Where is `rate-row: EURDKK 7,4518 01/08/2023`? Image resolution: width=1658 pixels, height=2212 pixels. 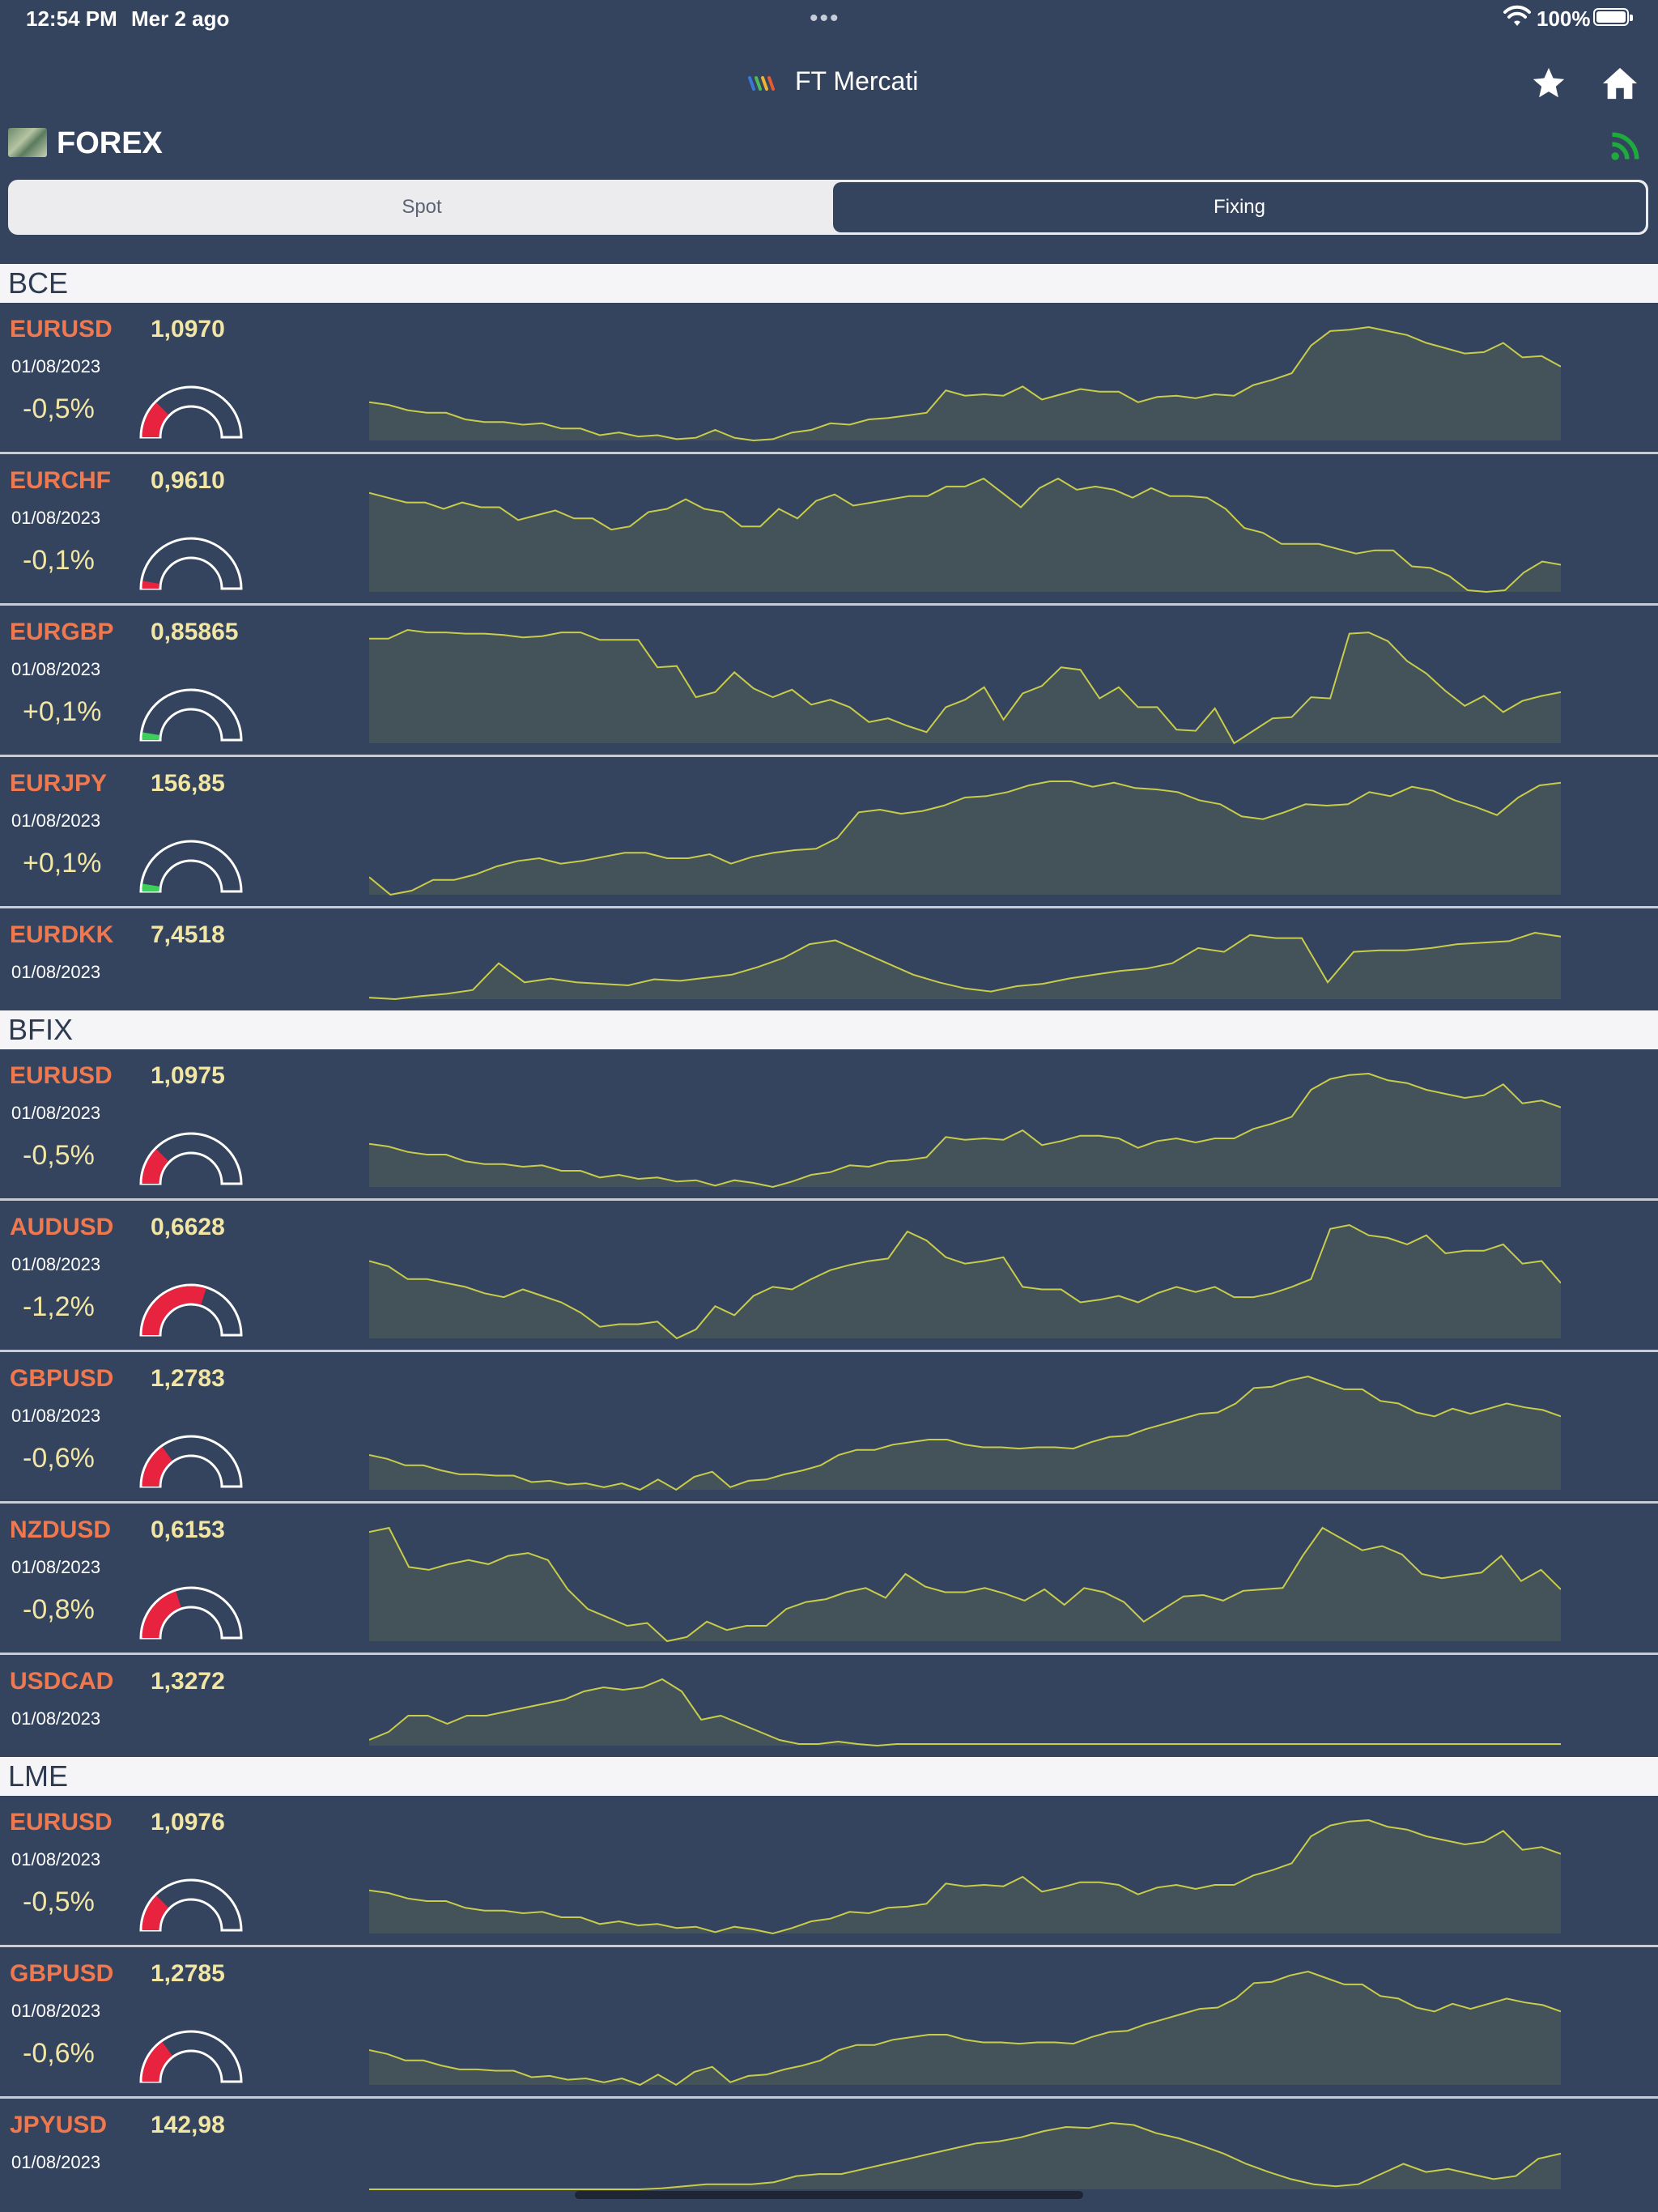
rate-row: EURDKK 7,4518 01/08/2023 is located at coordinates (829, 954).